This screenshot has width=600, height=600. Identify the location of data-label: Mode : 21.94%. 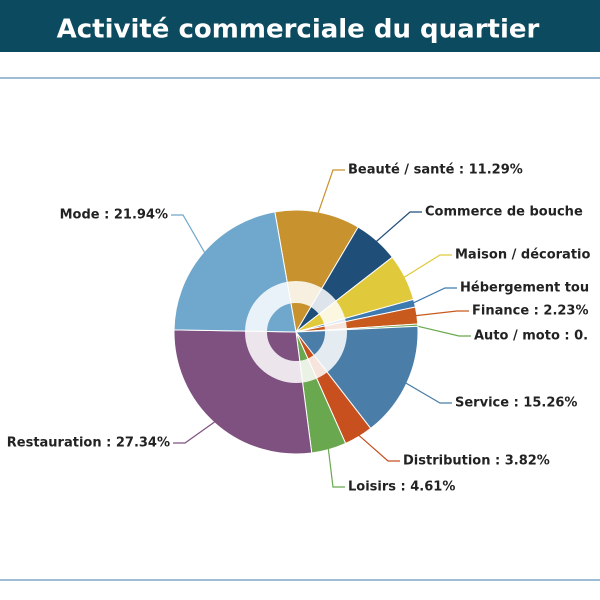
(114, 215).